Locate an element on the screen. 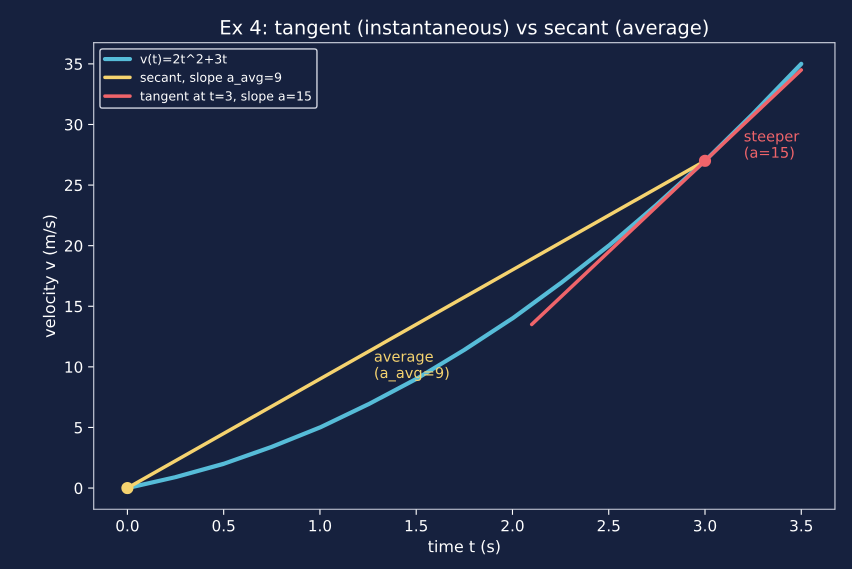 This screenshot has width=852, height=569. x-axis-title: time t (s) is located at coordinates (464, 547).